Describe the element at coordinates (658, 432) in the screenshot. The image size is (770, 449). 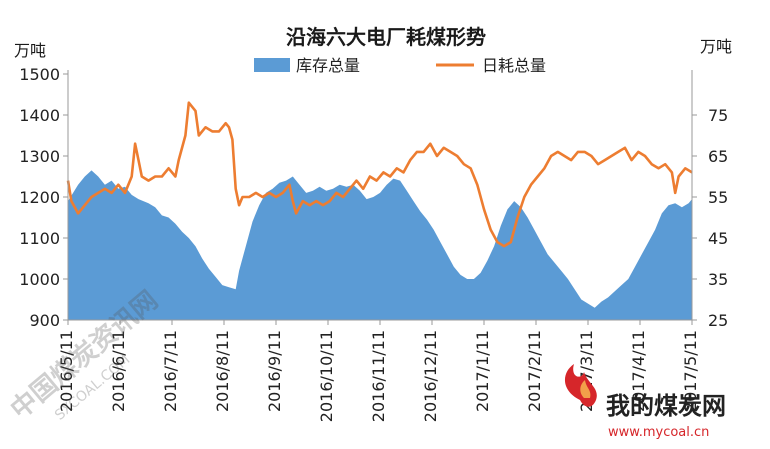
I see `logo-url: www.mycoal.cn` at that location.